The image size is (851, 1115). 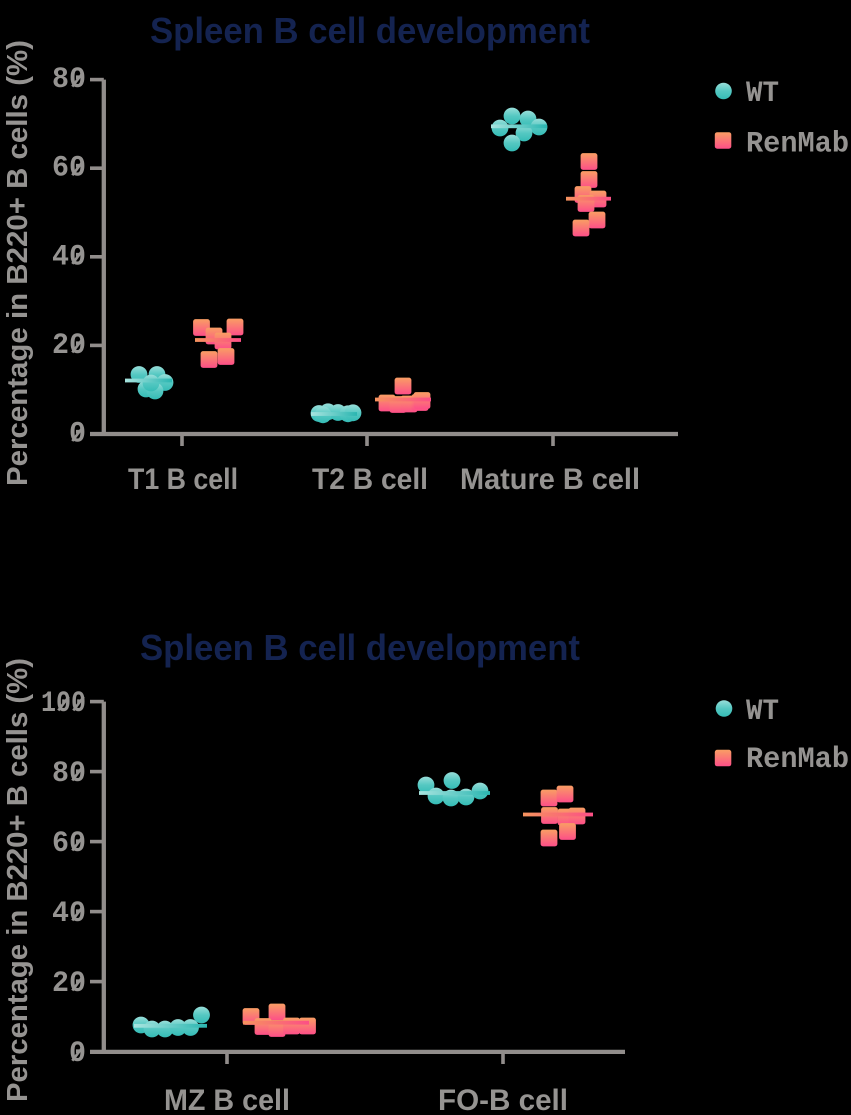 What do you see at coordinates (227, 1099) in the screenshot?
I see `svg-text: MZ B cell` at bounding box center [227, 1099].